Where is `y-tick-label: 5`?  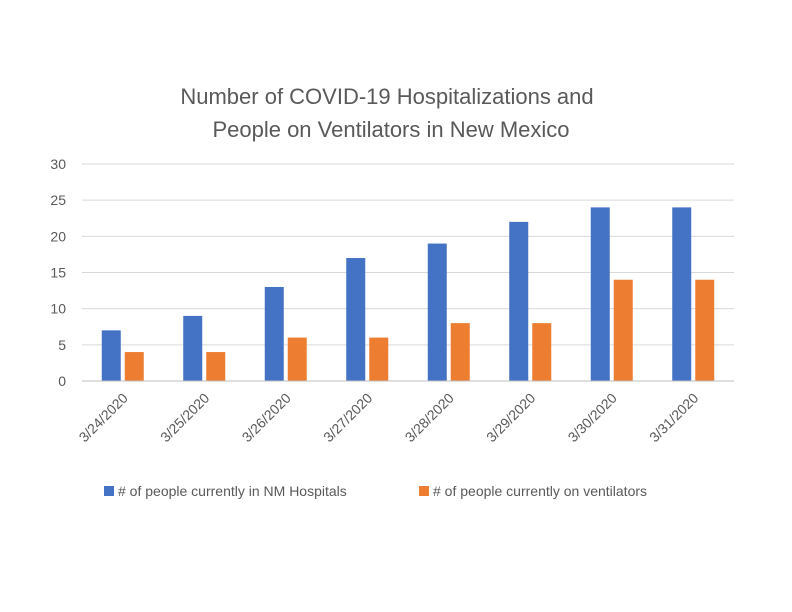 y-tick-label: 5 is located at coordinates (62, 345).